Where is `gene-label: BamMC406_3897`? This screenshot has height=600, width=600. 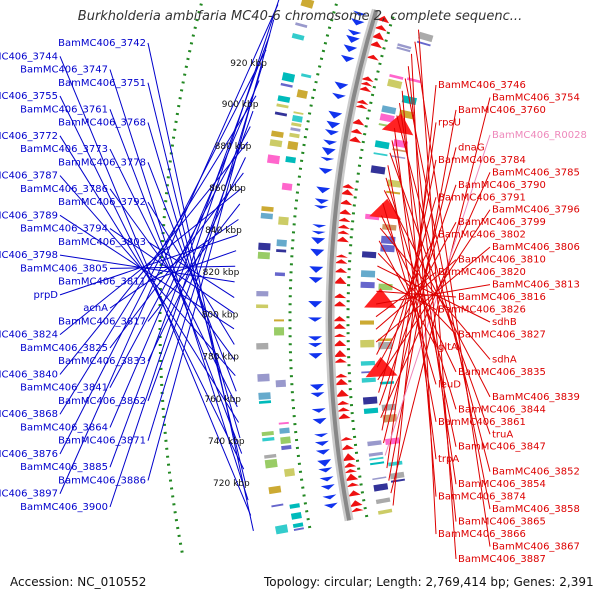
gene-label: BamMC406_3897 is located at coordinates (29, 494).